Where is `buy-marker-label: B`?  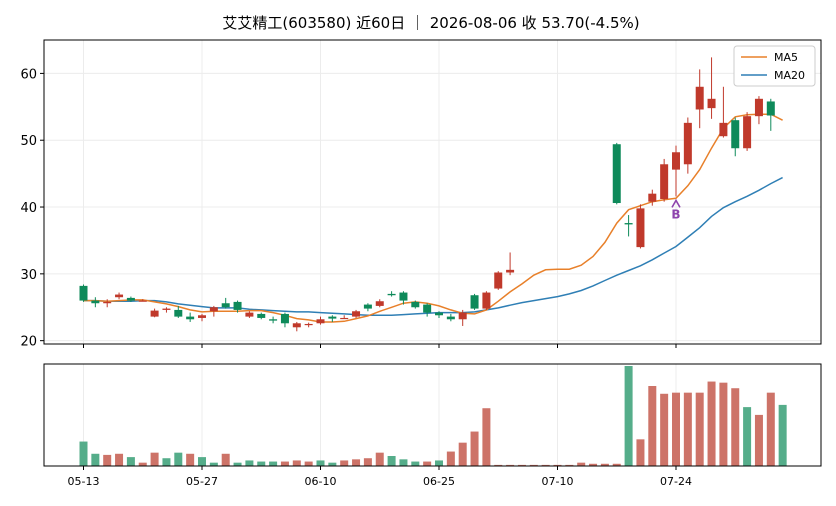
buy-marker-label: B is located at coordinates (675, 214).